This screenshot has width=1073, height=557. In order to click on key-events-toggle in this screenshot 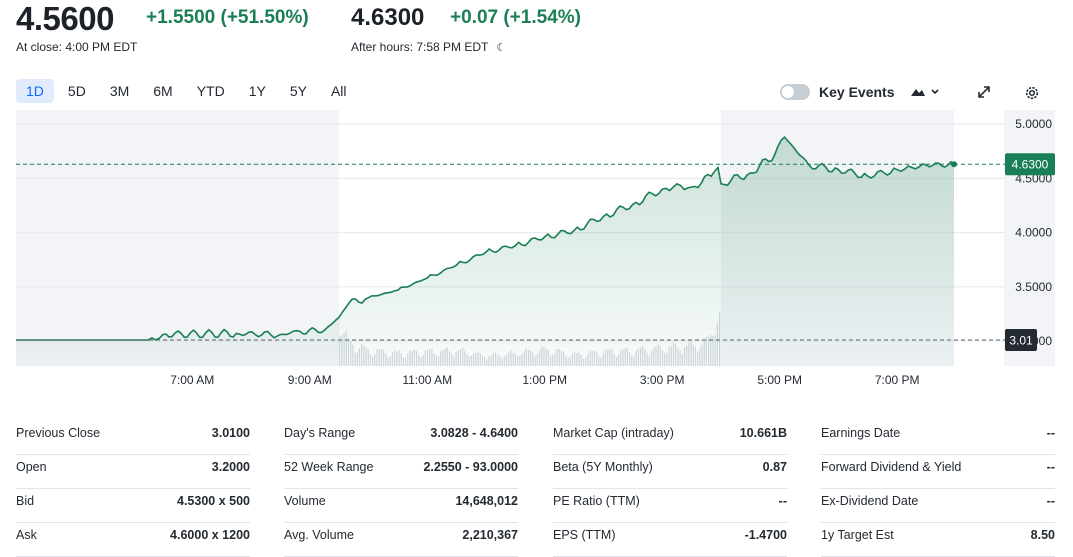, I will do `click(795, 92)`.